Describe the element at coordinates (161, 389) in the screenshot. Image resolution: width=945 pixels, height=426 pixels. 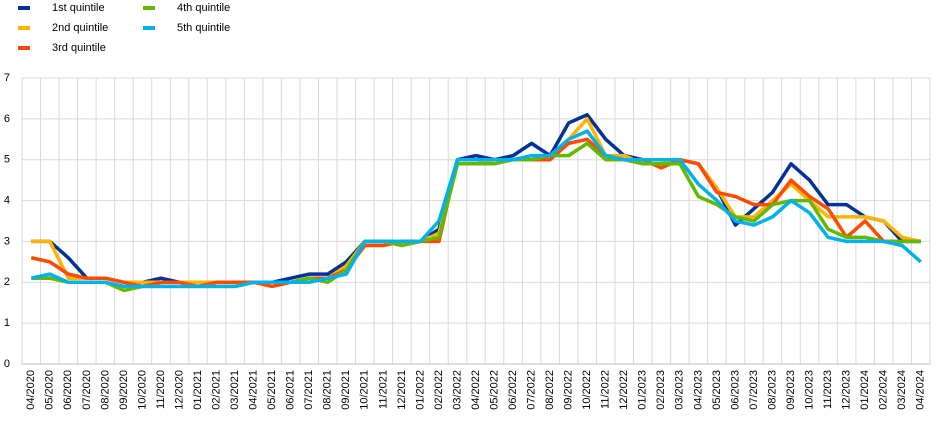
I see `x-tick-label: 11/2020` at that location.